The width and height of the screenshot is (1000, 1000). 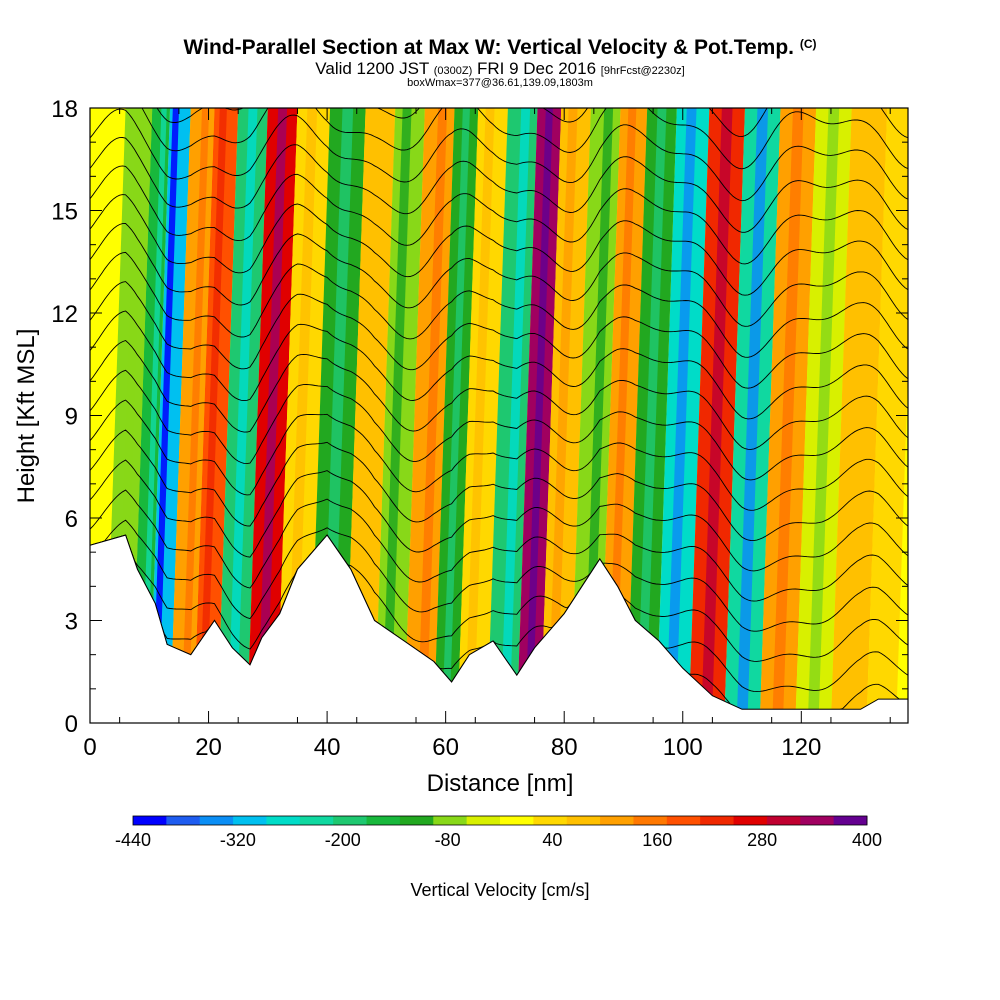 What do you see at coordinates (89, 747) in the screenshot?
I see `x-tick-label: 0` at bounding box center [89, 747].